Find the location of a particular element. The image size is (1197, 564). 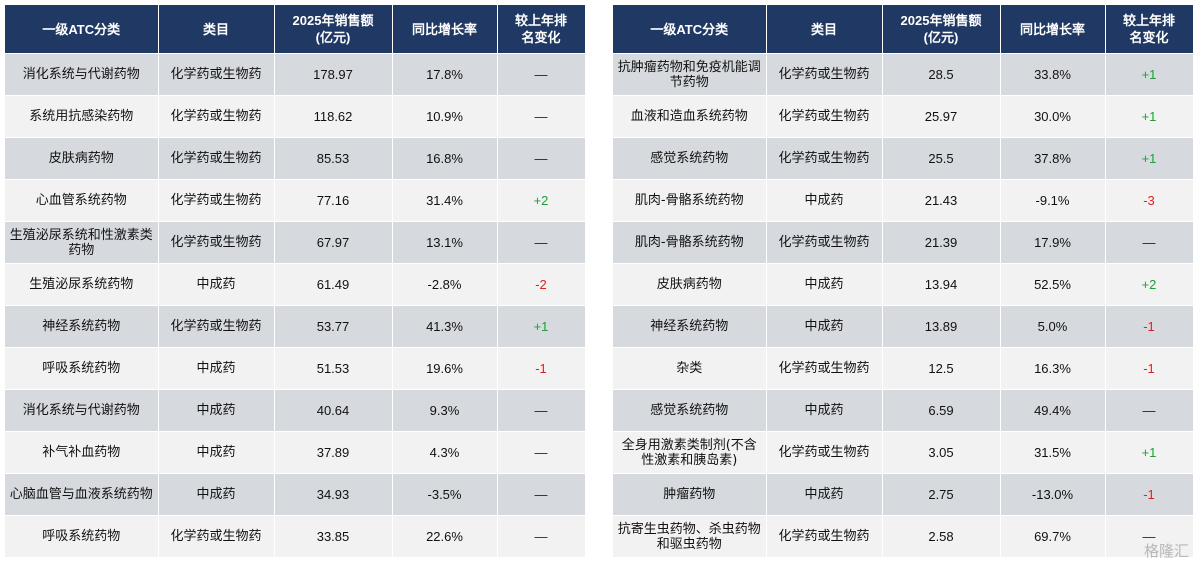

sales-cell: 25.97 is located at coordinates (941, 116).